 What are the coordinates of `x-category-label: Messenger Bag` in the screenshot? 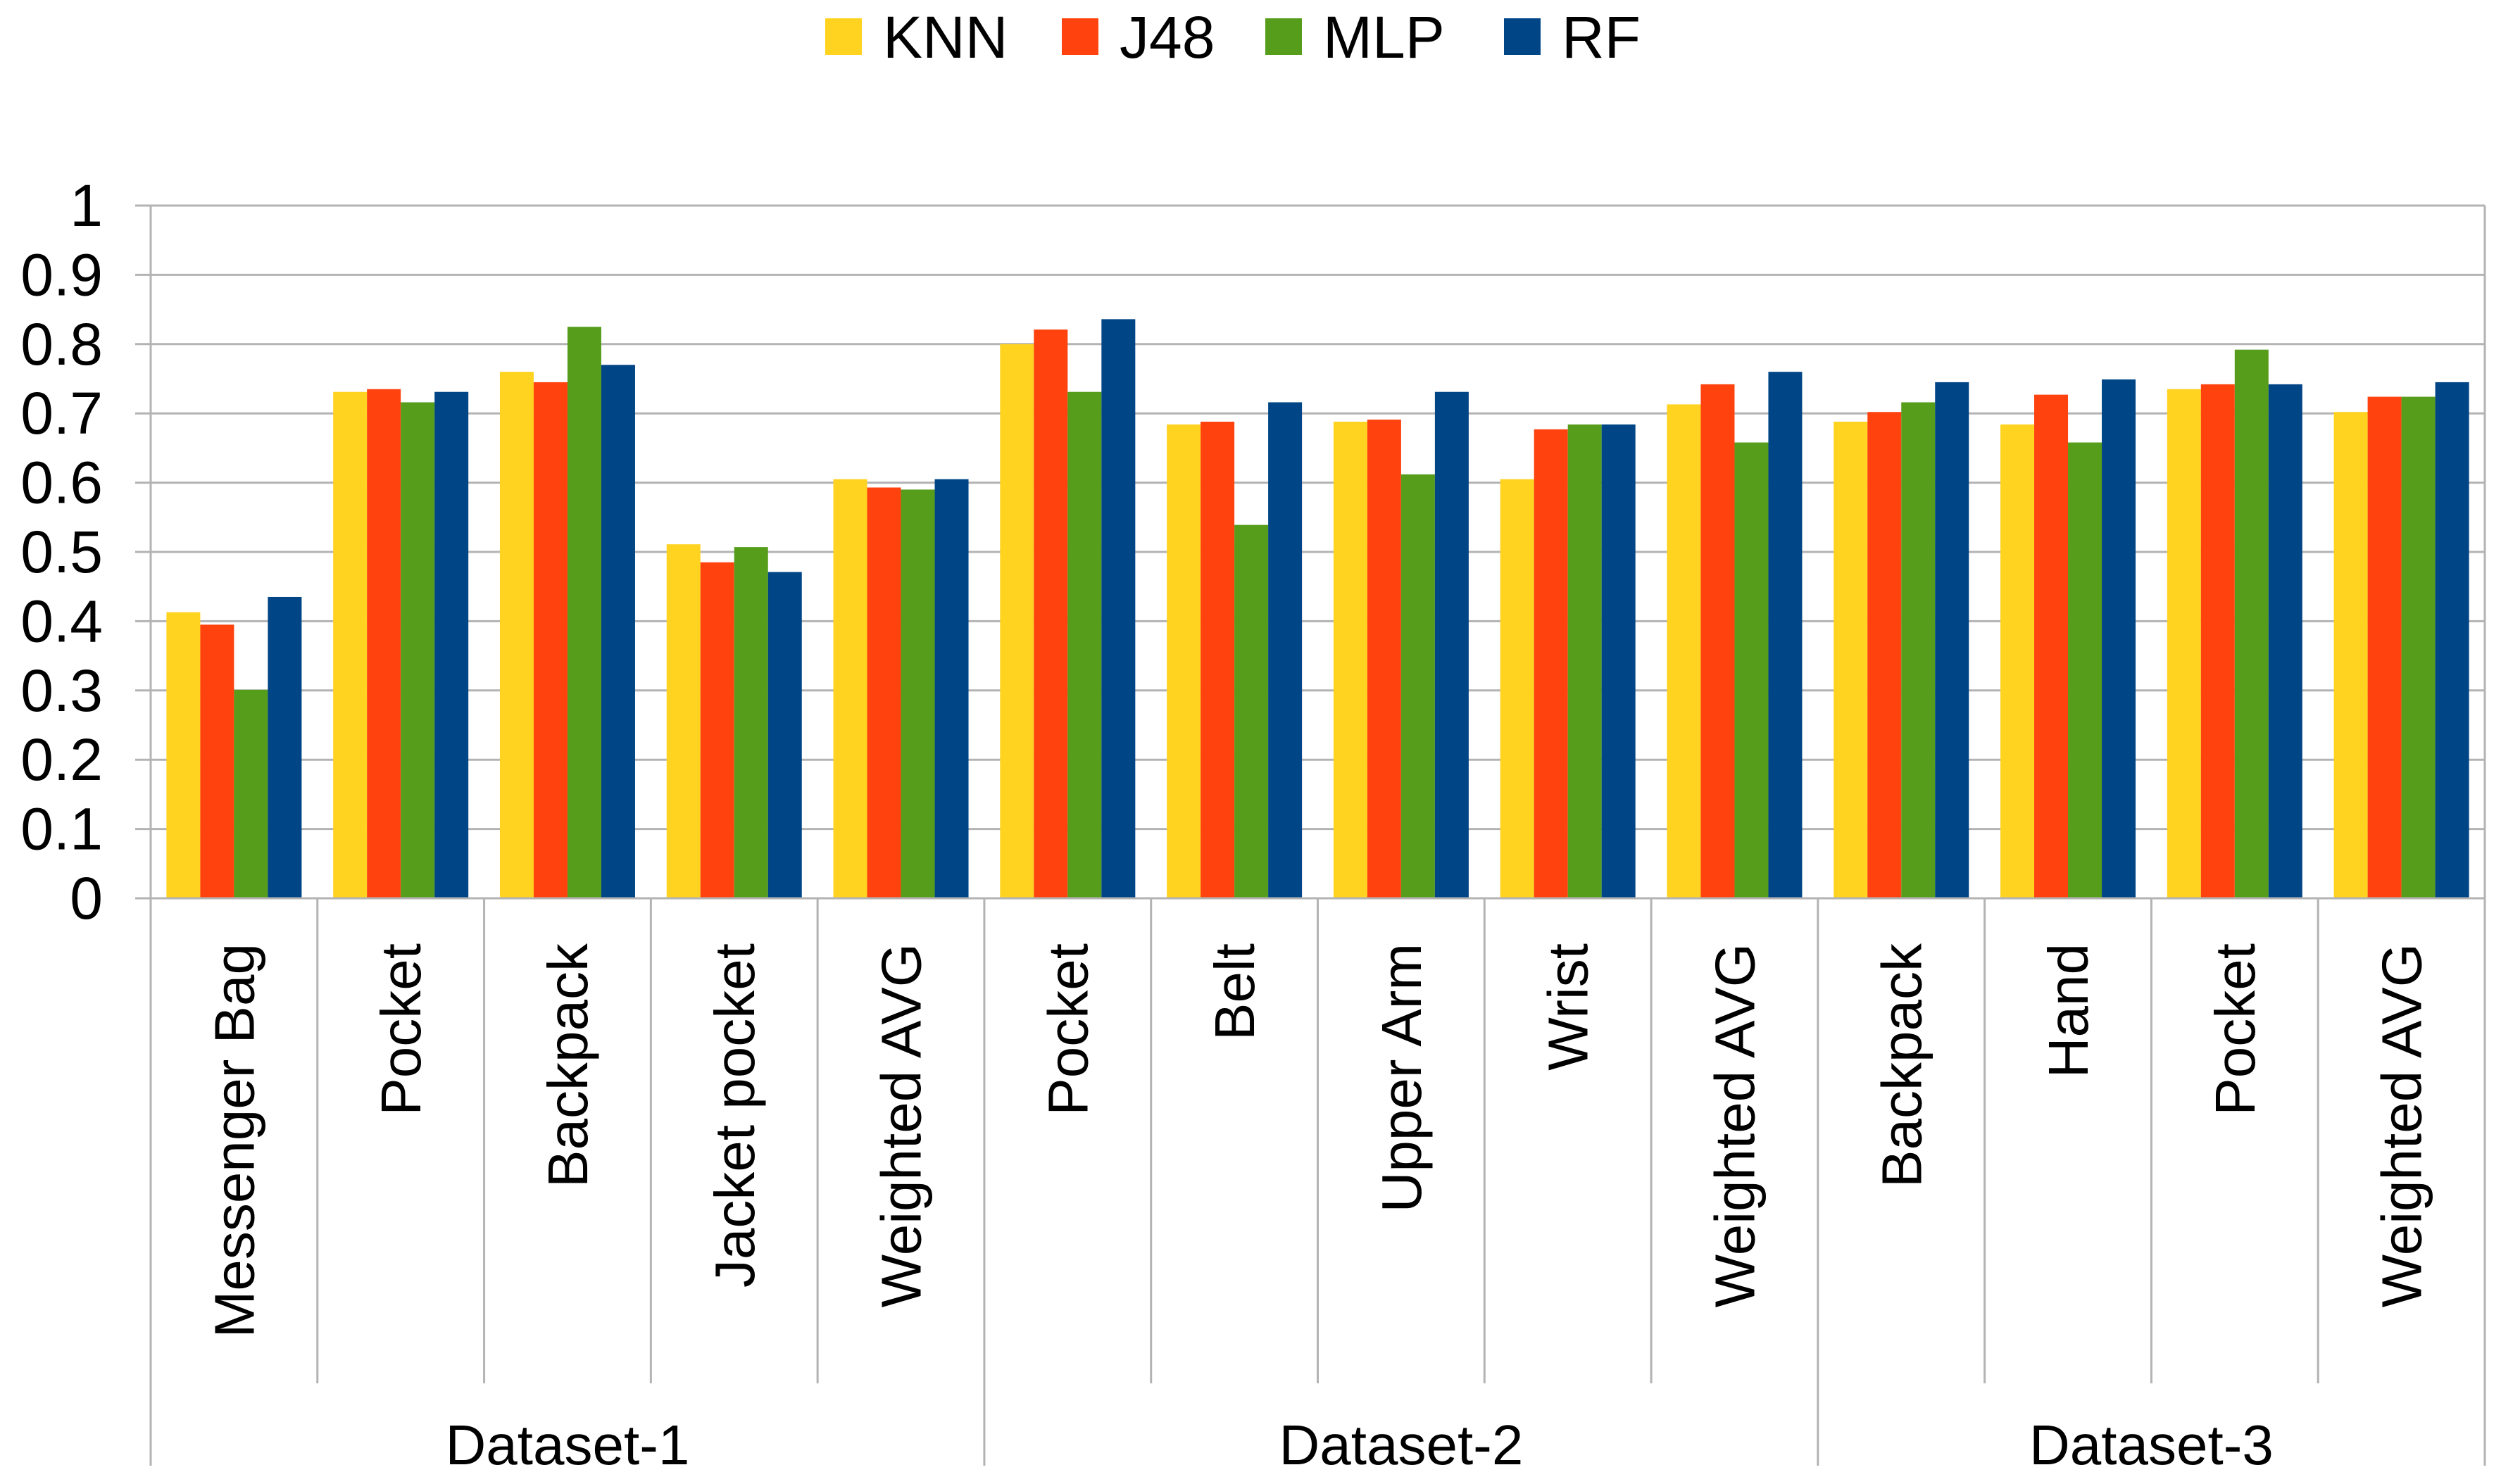 It's located at (234, 1140).